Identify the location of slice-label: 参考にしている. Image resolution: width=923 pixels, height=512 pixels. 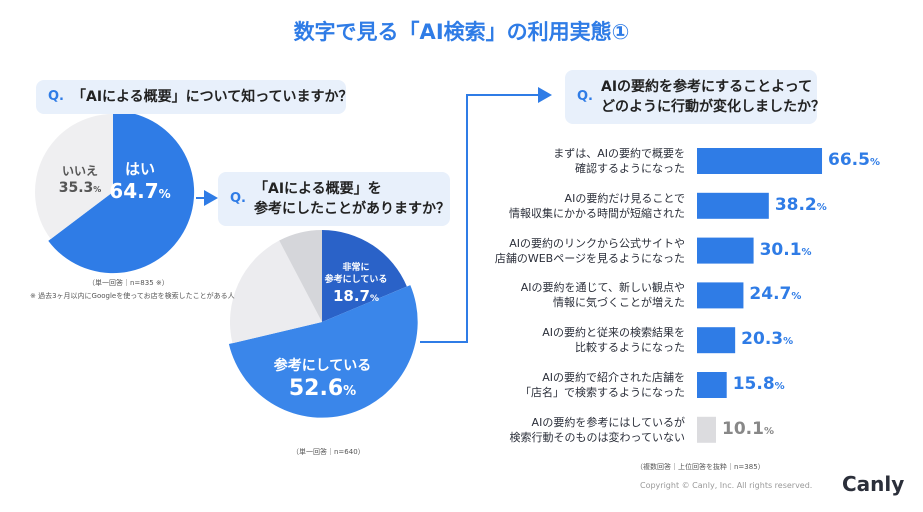
(322, 366).